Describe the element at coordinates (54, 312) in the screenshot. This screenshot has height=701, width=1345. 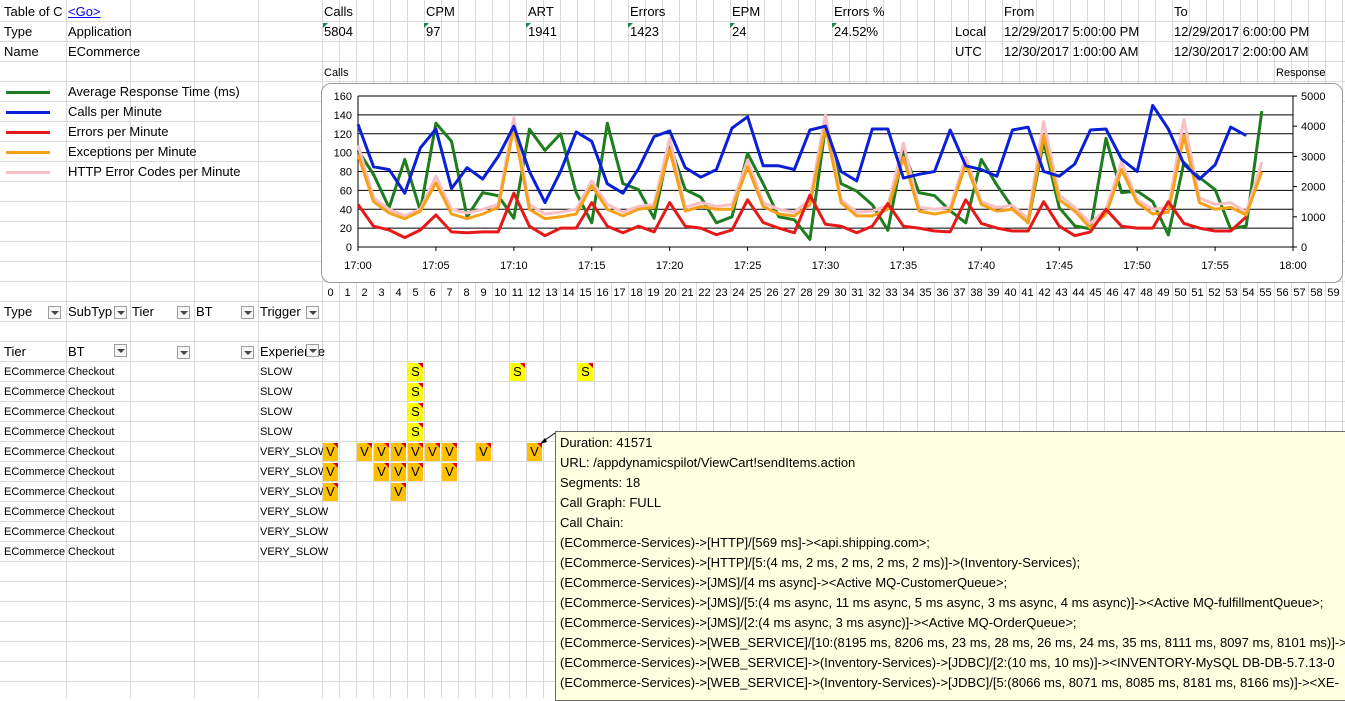
I see `filter-type-dropdown` at that location.